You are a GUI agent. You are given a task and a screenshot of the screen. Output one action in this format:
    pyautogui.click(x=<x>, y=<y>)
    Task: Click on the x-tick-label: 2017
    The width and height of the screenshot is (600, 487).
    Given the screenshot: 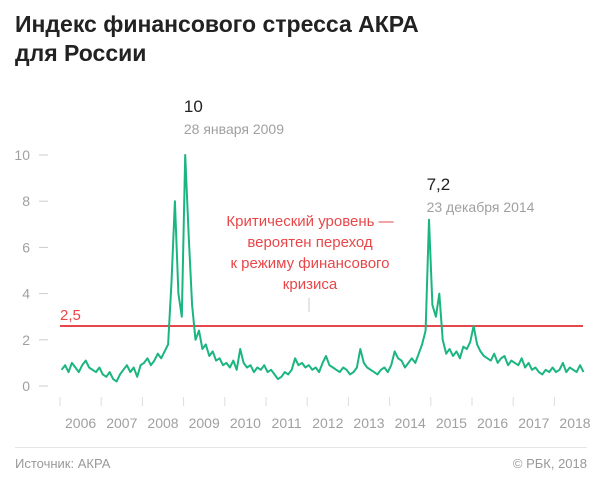 What is the action you would take?
    pyautogui.click(x=533, y=423)
    